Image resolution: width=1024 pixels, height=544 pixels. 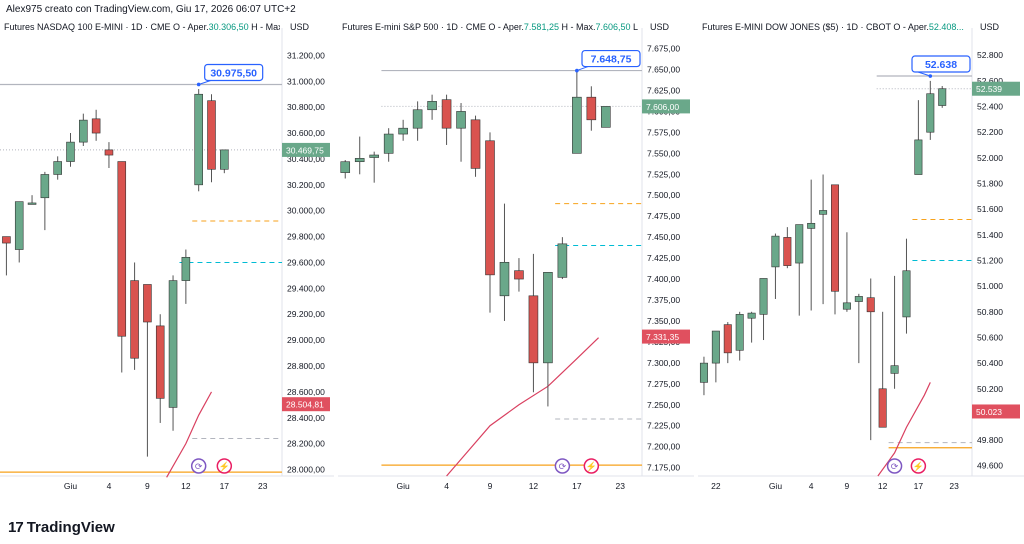 What do you see at coordinates (147, 486) in the screenshot?
I see `x-tick-label: 9` at bounding box center [147, 486].